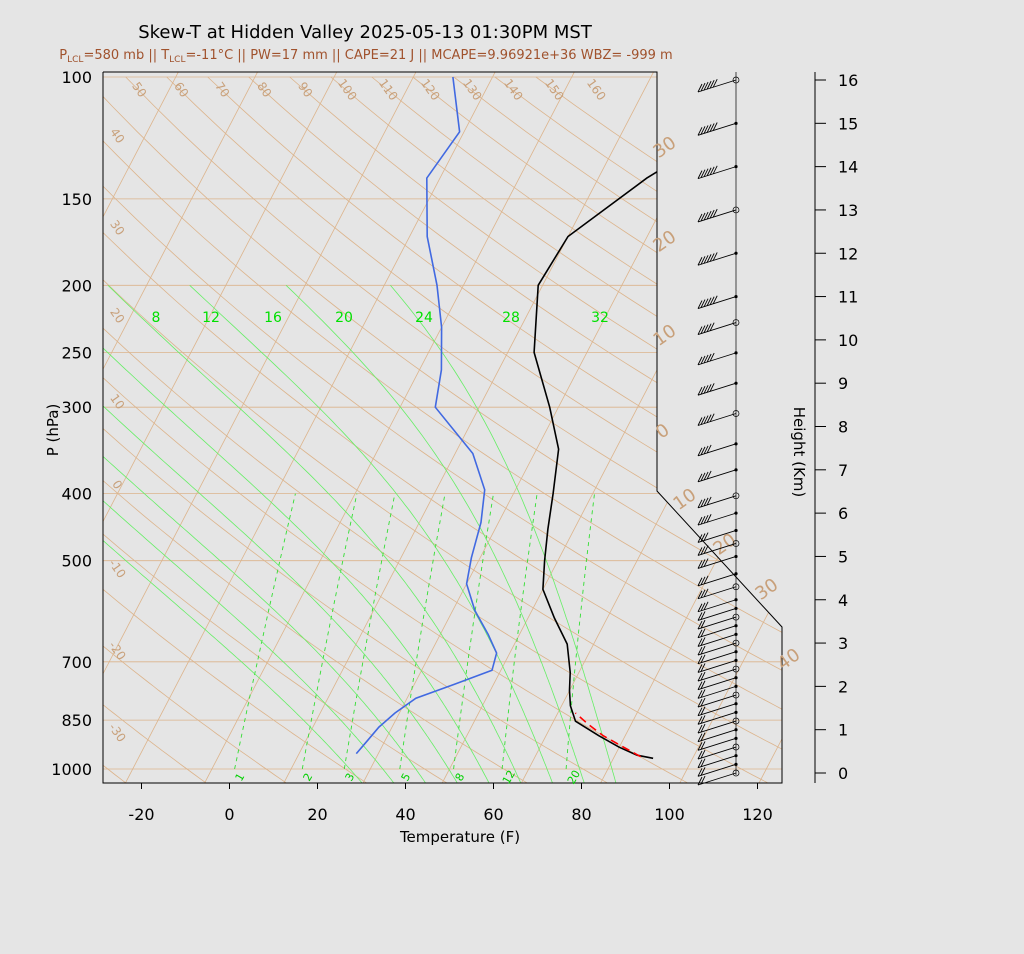  I want to click on mixing-ratio-label: 12, so click(509, 777).